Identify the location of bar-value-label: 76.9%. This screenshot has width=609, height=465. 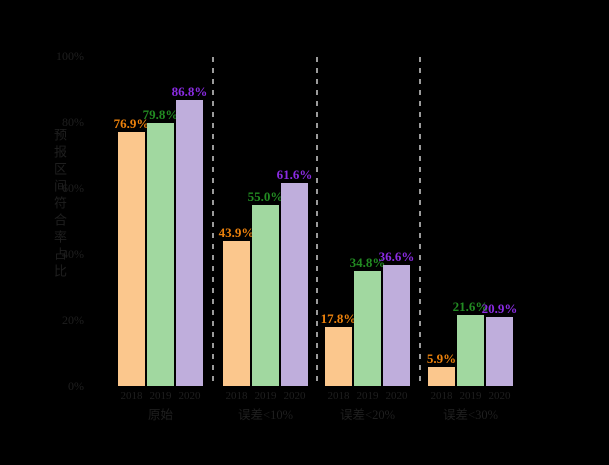
(131, 124).